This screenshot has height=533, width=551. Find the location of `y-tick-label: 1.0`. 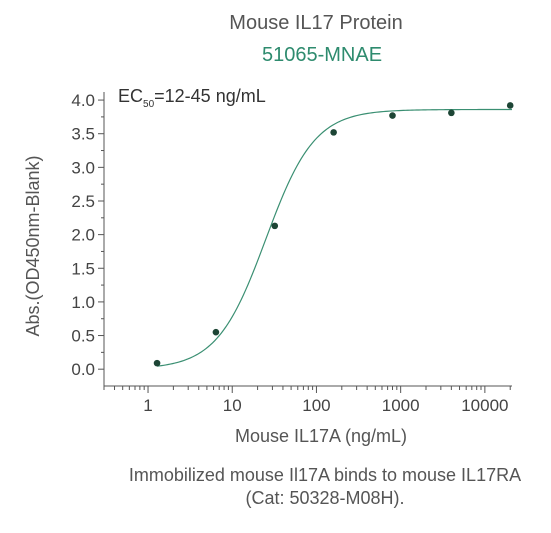

y-tick-label: 1.0 is located at coordinates (83, 302).